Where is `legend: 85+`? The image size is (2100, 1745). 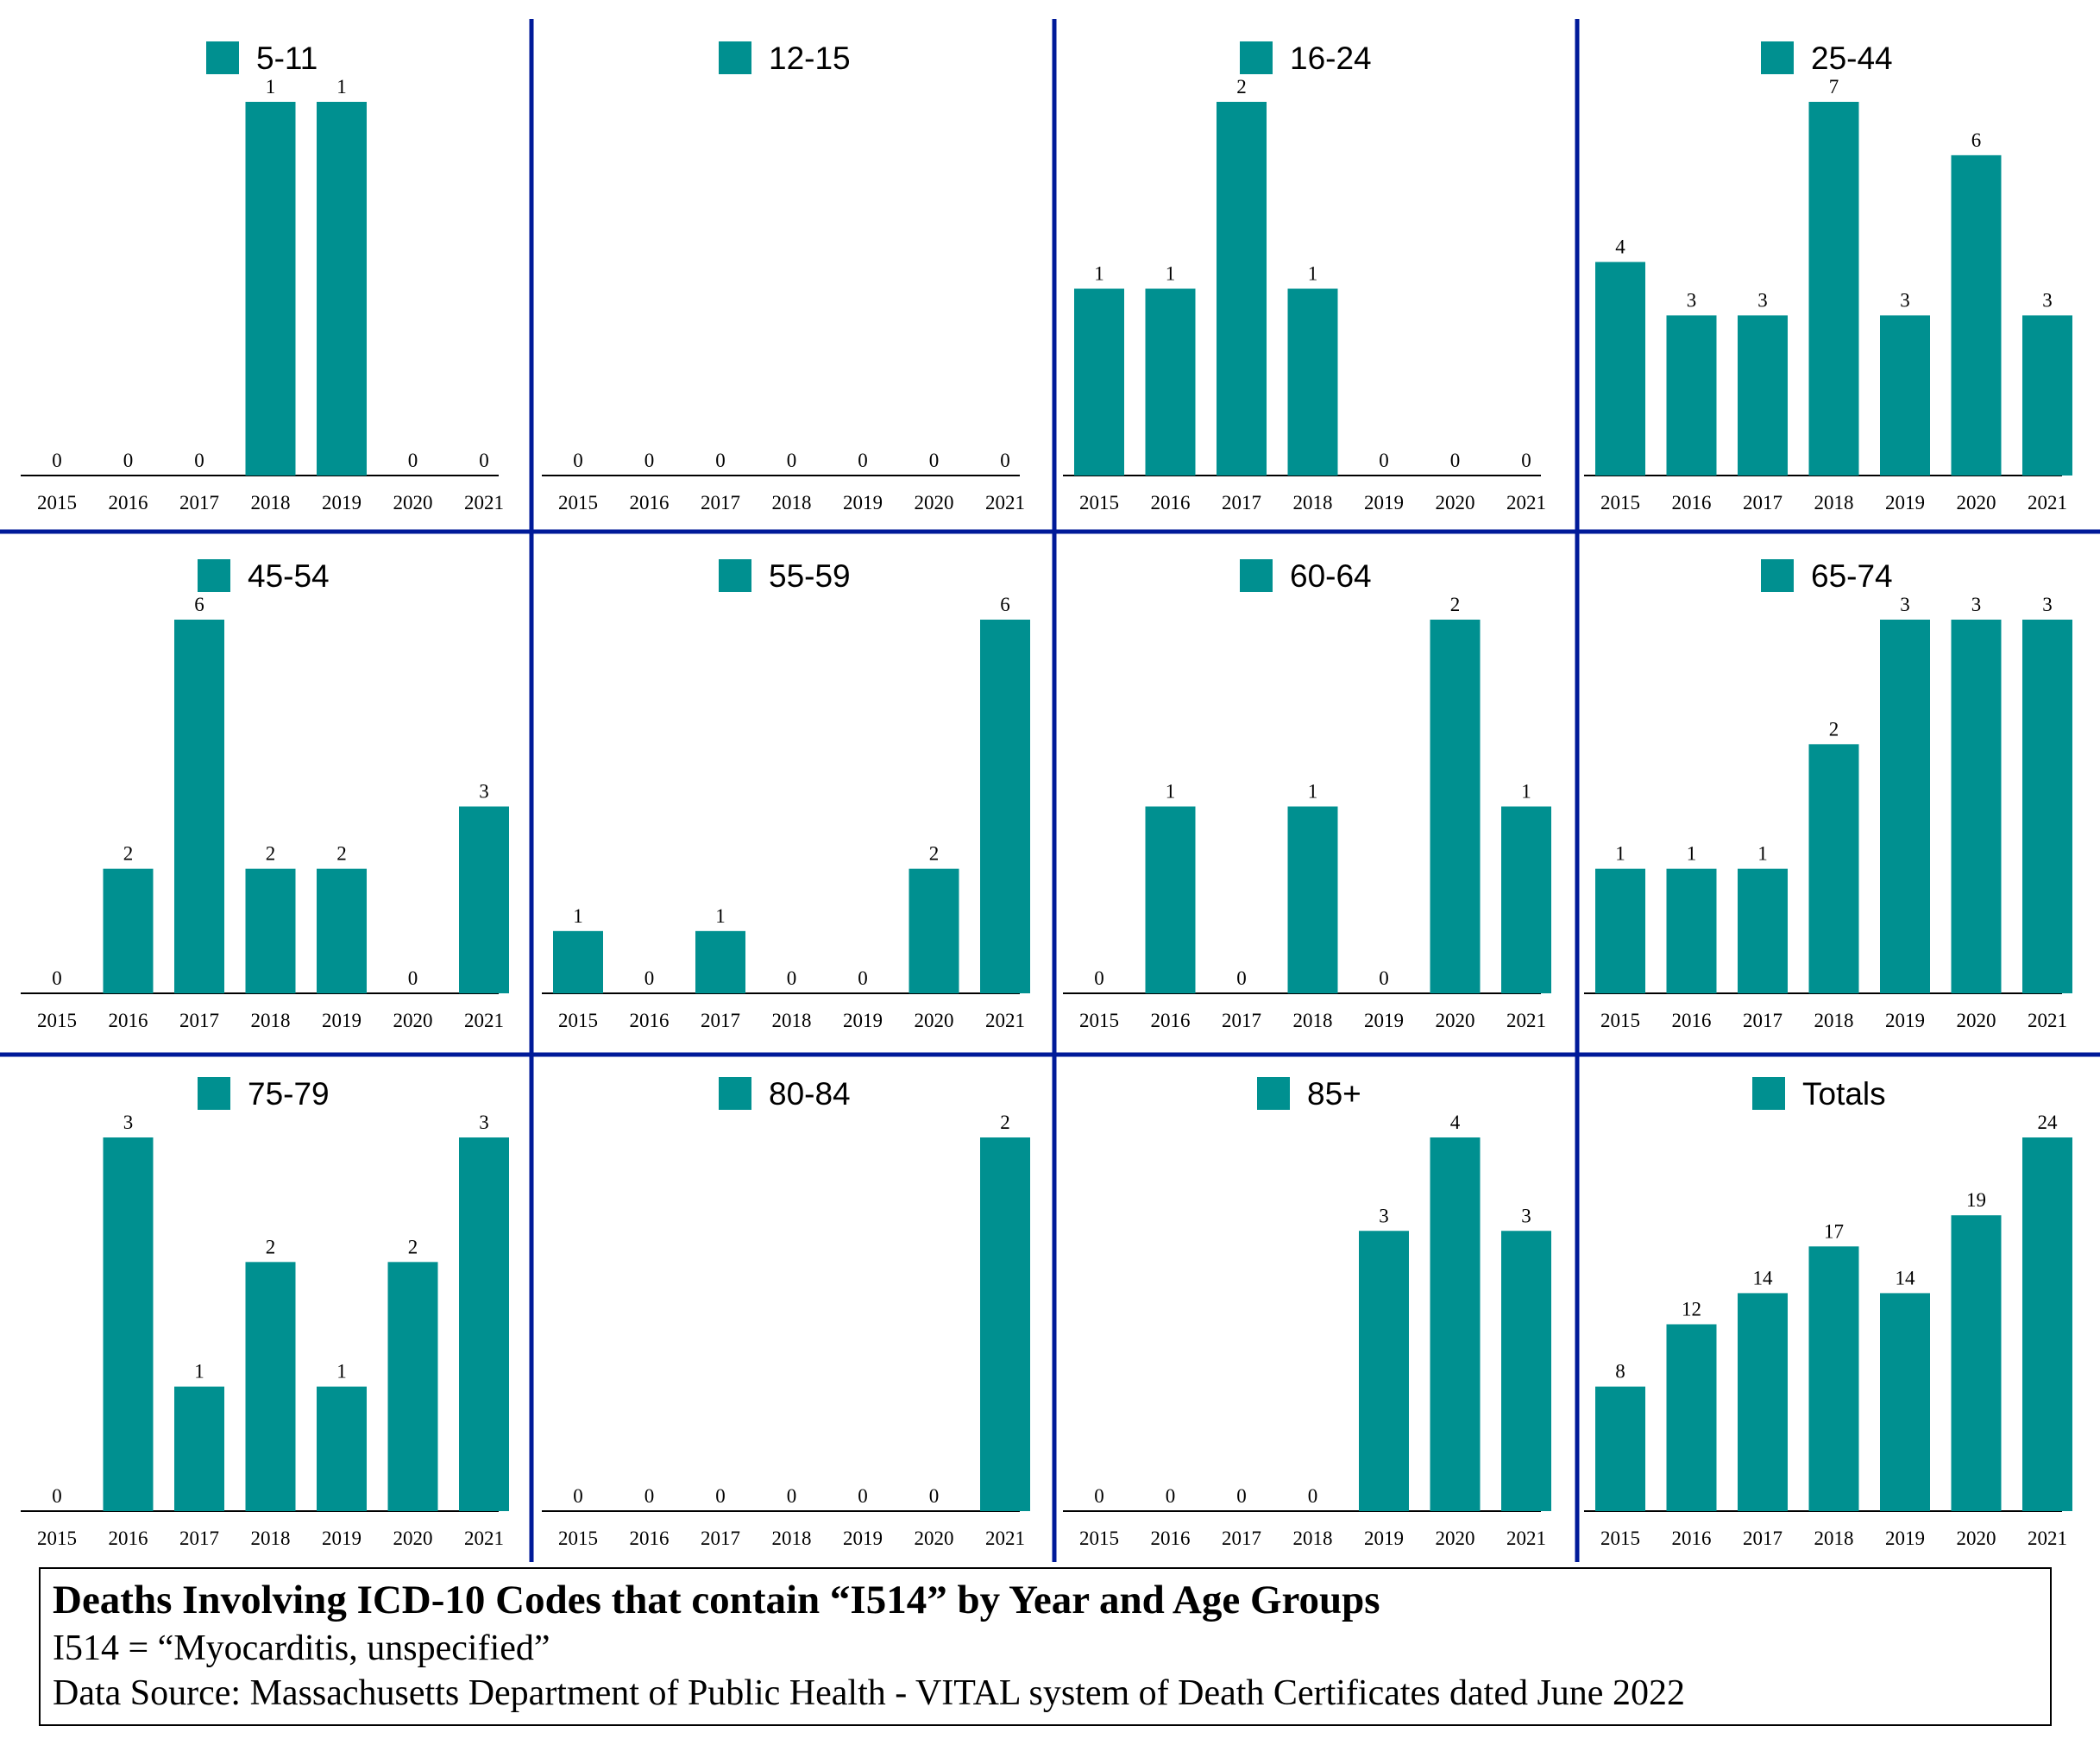 legend: 85+ is located at coordinates (1309, 1094).